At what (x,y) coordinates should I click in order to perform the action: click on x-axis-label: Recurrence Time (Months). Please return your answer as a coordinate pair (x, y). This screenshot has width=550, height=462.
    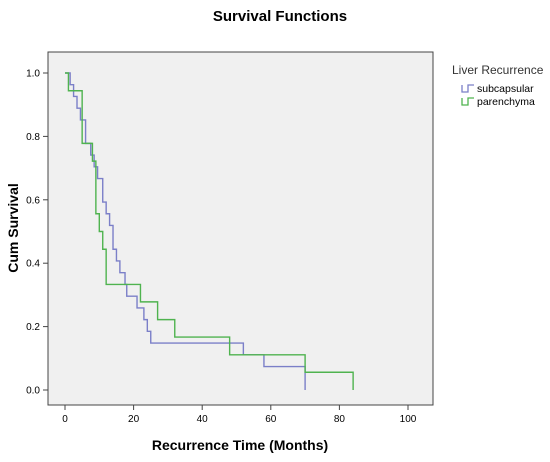
    Looking at the image, I should click on (240, 445).